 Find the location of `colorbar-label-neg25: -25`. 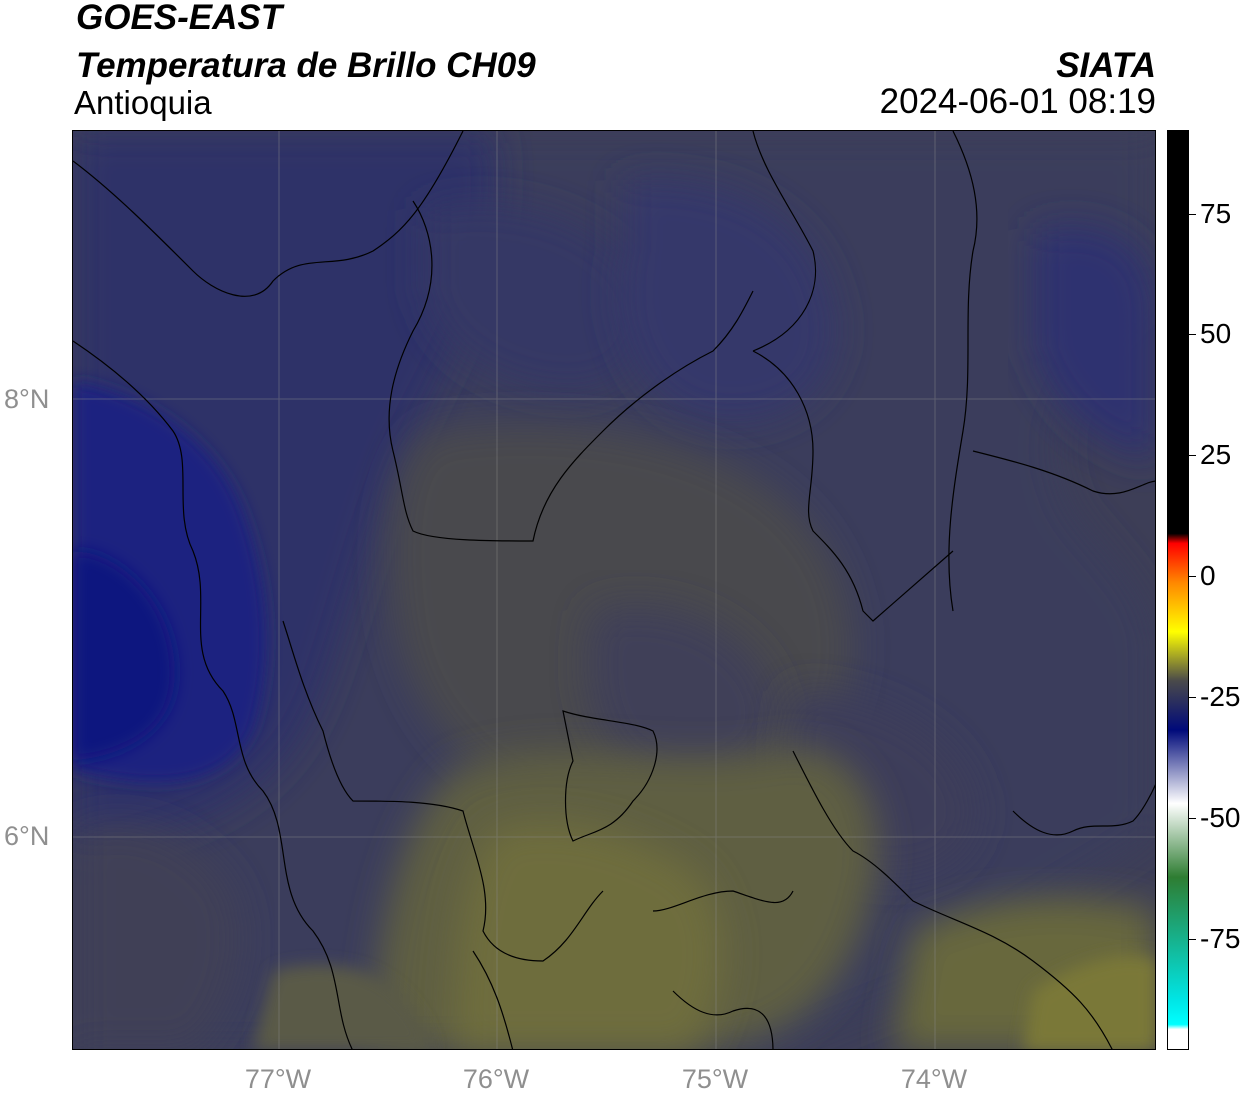

colorbar-label-neg25: -25 is located at coordinates (1220, 696).